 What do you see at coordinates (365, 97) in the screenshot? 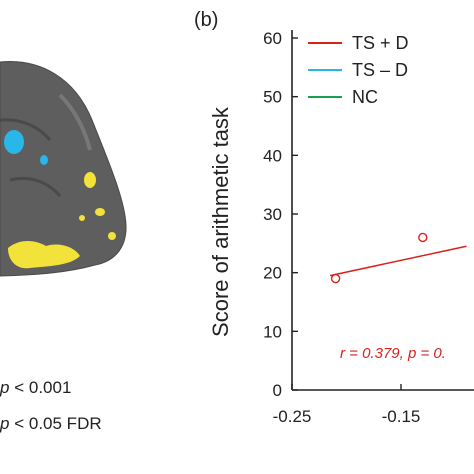
I see `legend-label-nc: NC` at bounding box center [365, 97].